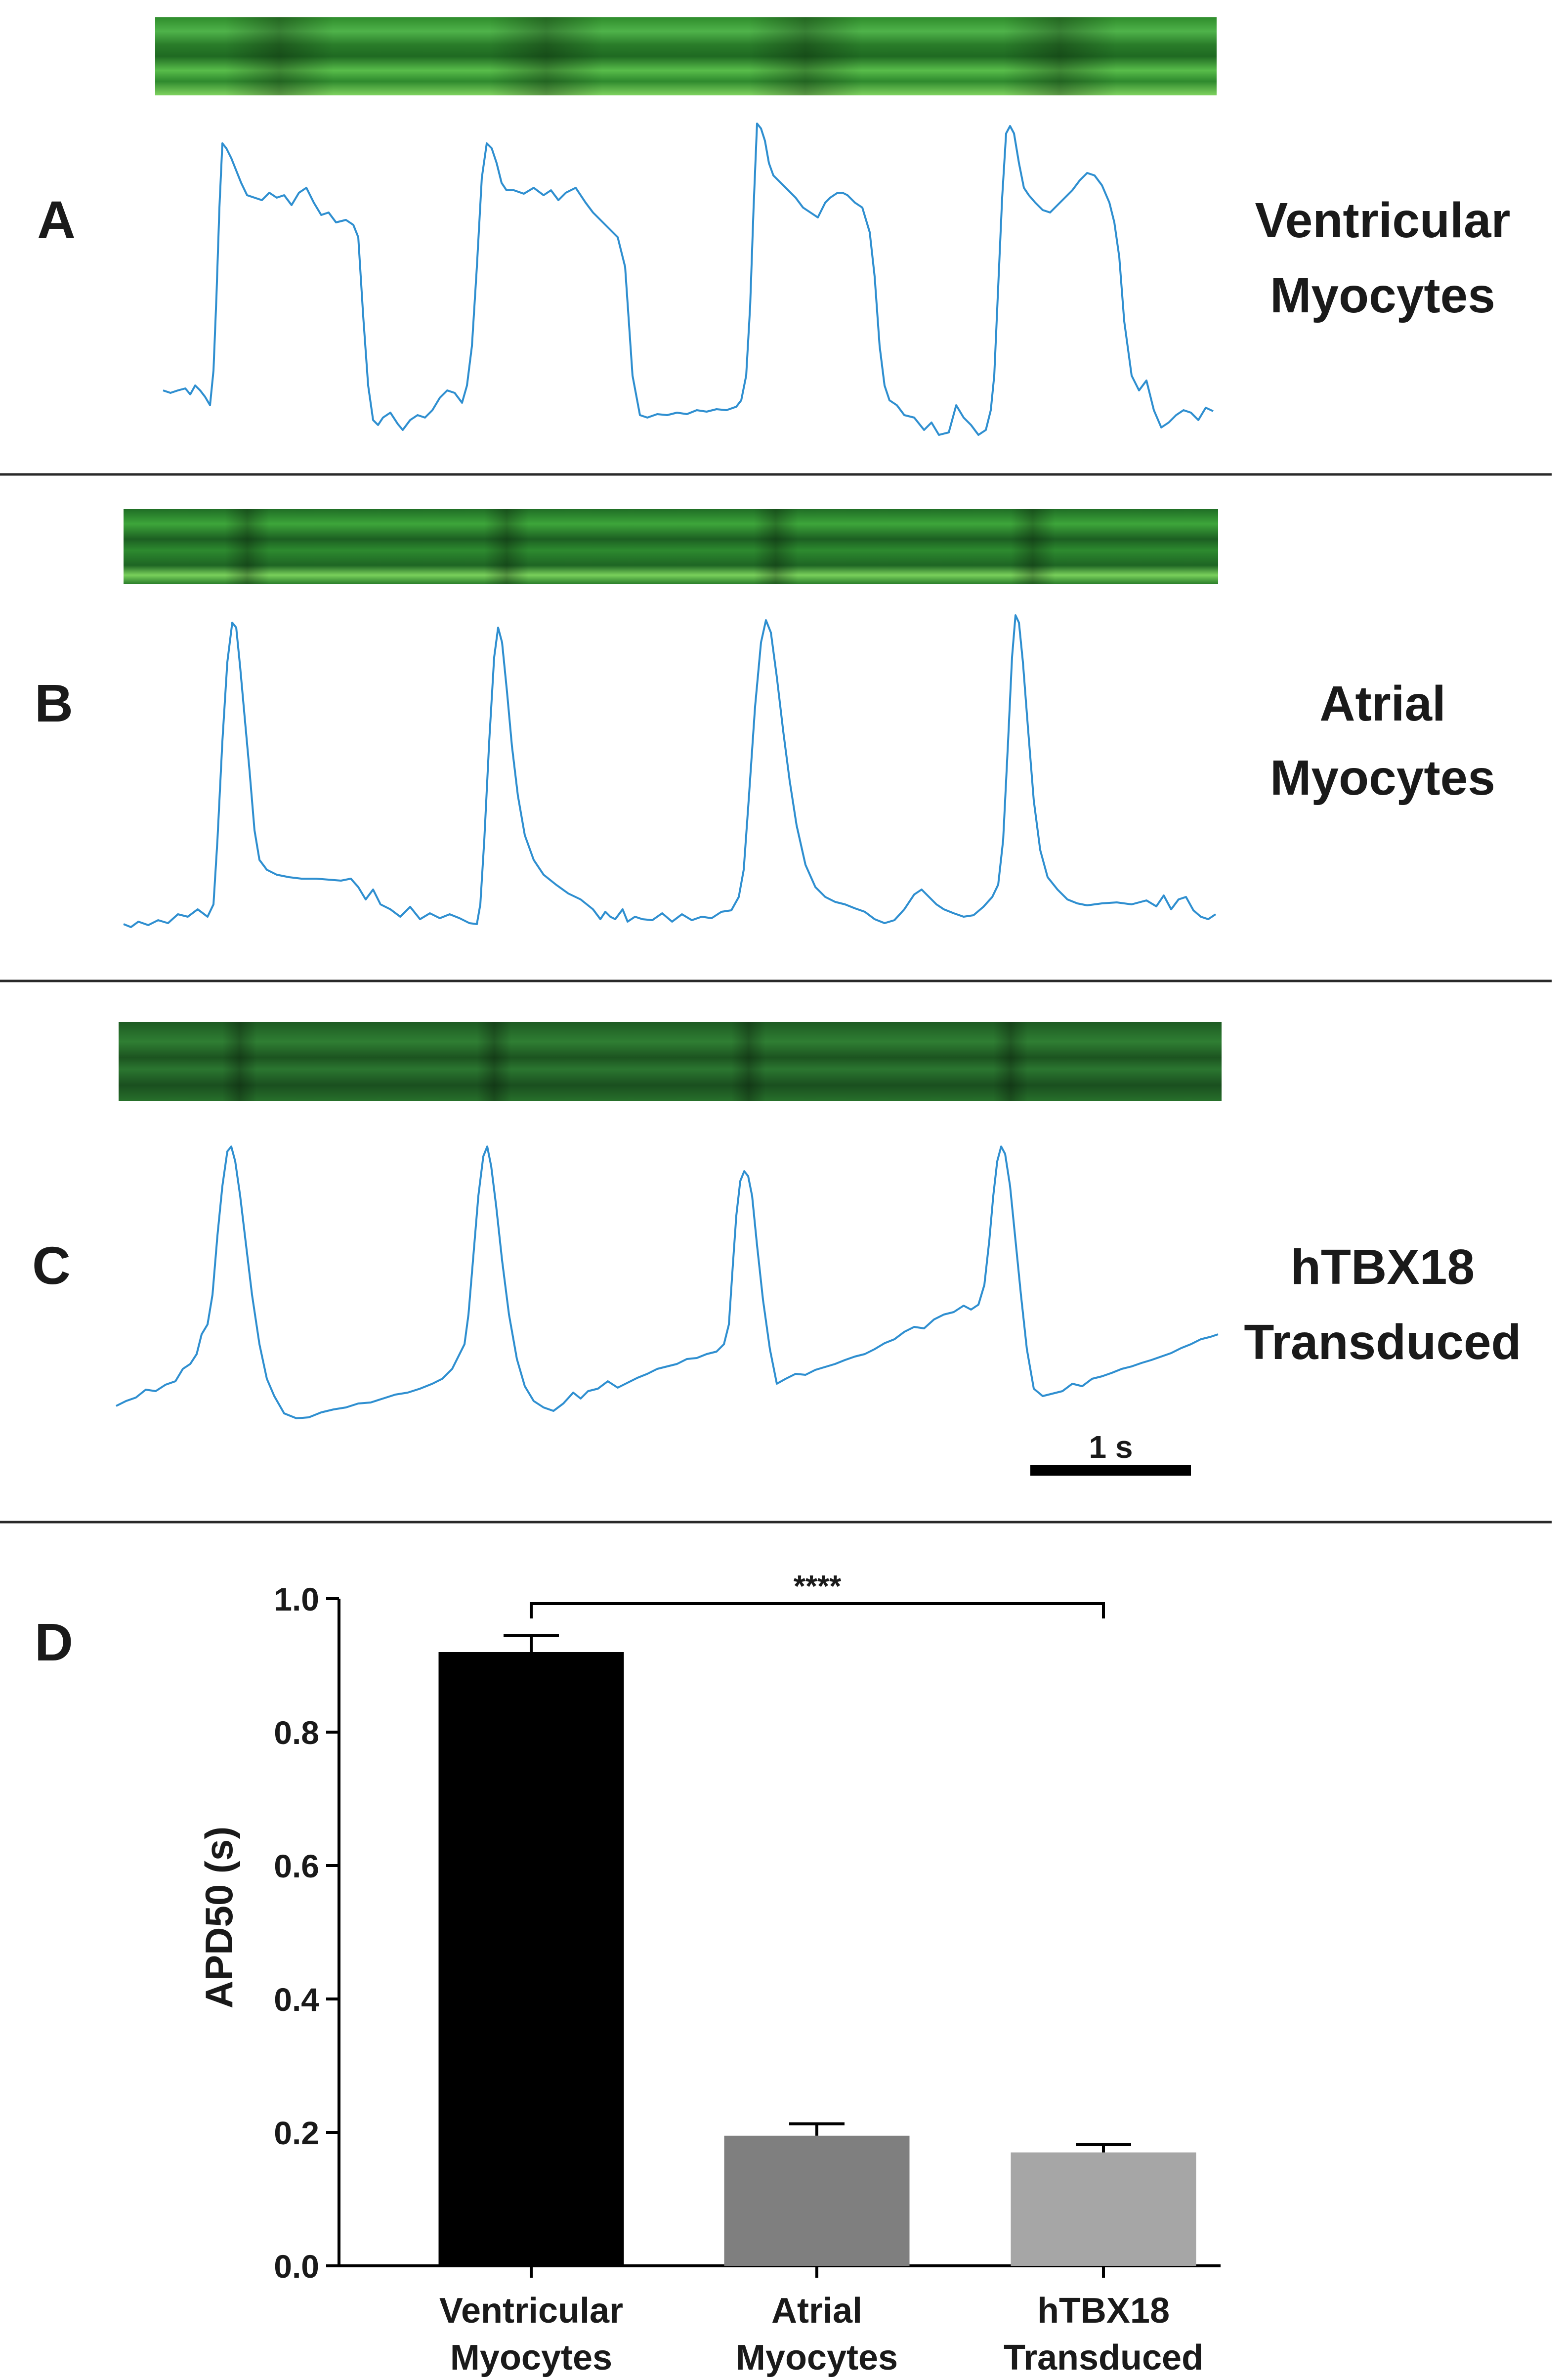  Describe the element at coordinates (1103, 2358) in the screenshot. I see `x-tick-label: Transduced` at that location.